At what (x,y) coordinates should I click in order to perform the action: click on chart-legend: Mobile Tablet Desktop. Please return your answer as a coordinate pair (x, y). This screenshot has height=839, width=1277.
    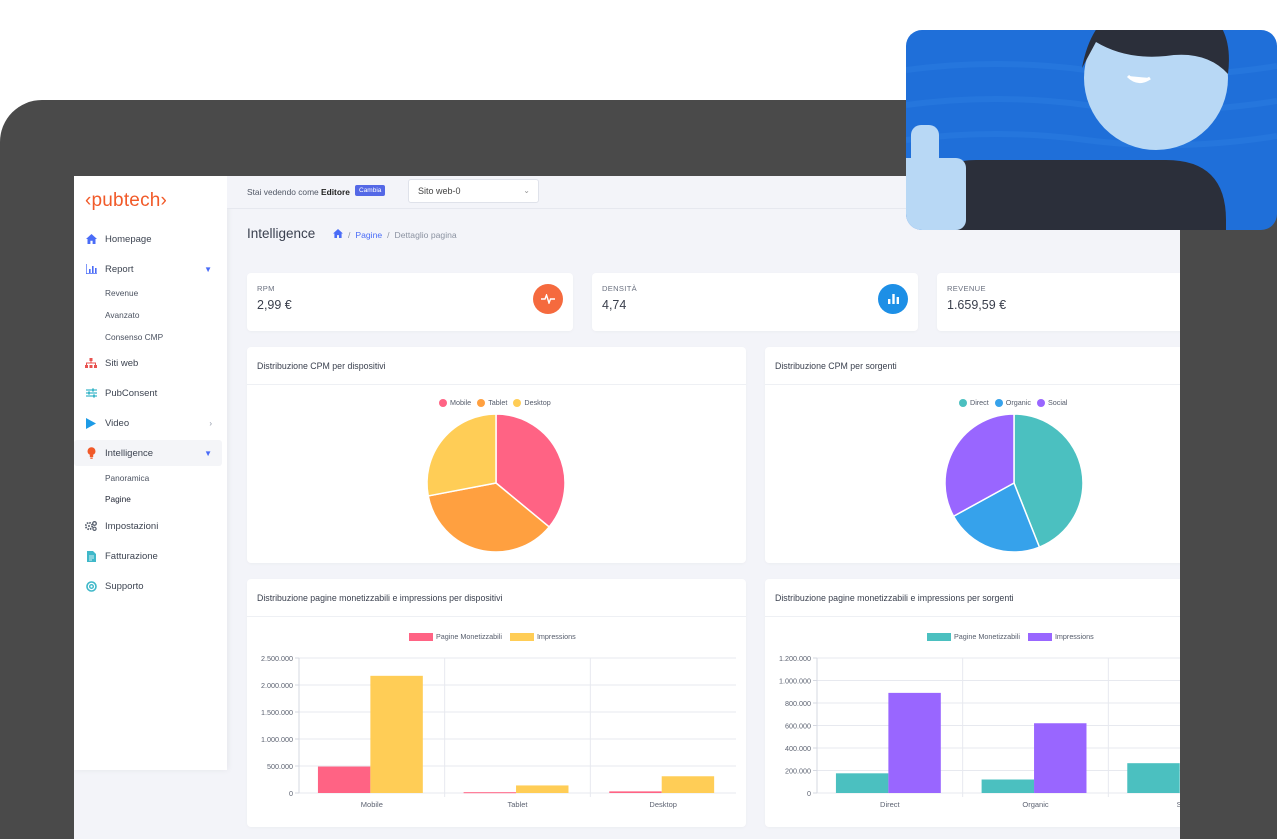
    Looking at the image, I should click on (495, 402).